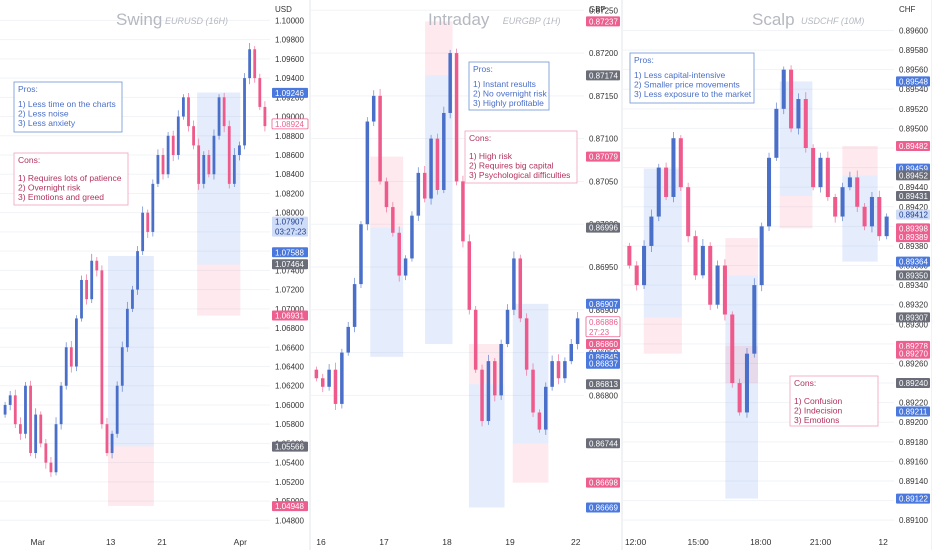 Image resolution: width=932 pixels, height=550 pixels. What do you see at coordinates (603, 181) in the screenshot?
I see `y-tick-label: 0.87050` at bounding box center [603, 181].